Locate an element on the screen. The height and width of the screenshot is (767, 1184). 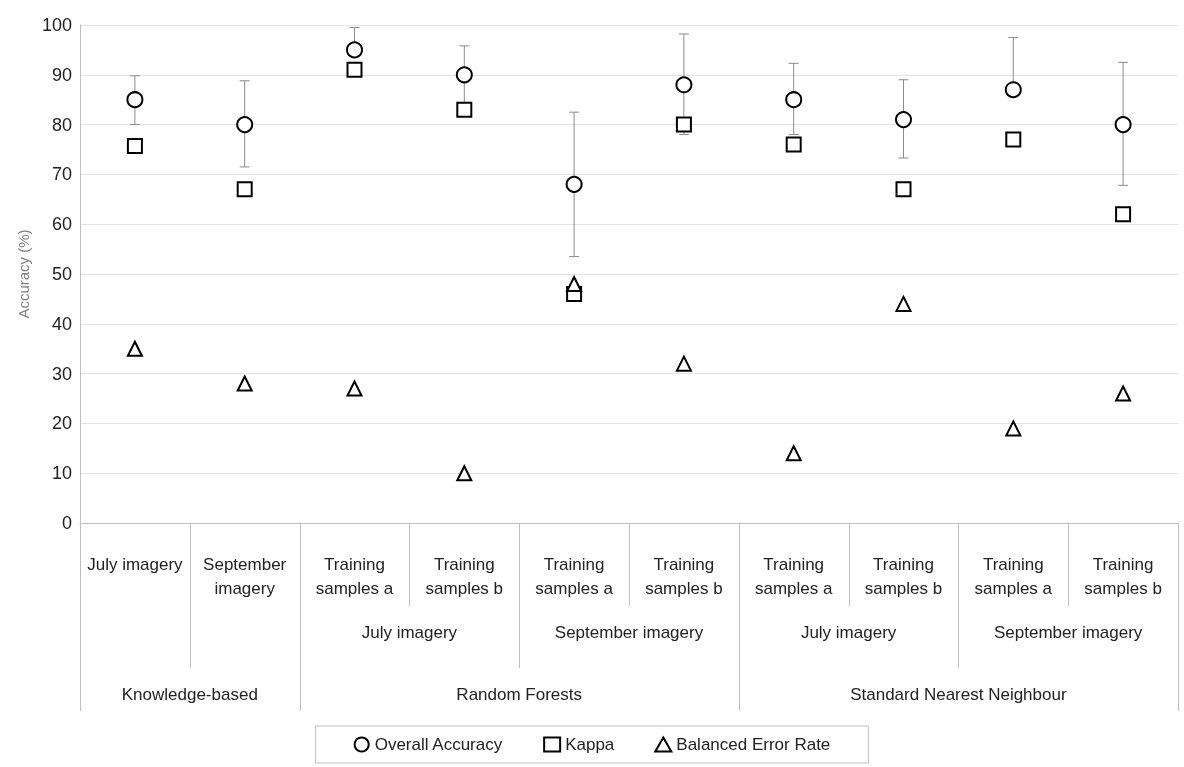
text: Knowledge-based is located at coordinates (189, 695).